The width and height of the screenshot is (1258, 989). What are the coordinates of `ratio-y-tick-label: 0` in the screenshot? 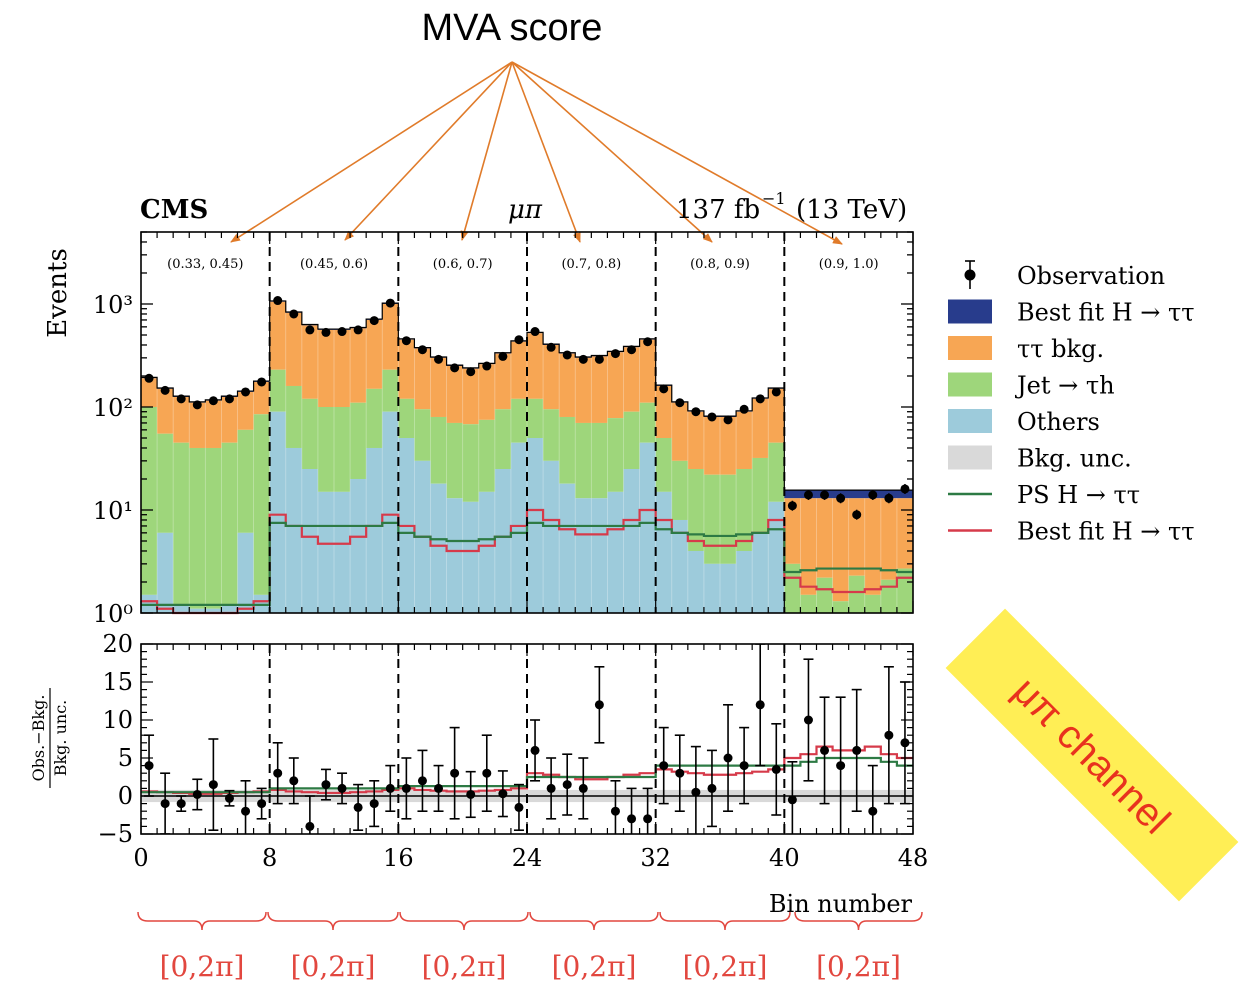 It's located at (125, 796).